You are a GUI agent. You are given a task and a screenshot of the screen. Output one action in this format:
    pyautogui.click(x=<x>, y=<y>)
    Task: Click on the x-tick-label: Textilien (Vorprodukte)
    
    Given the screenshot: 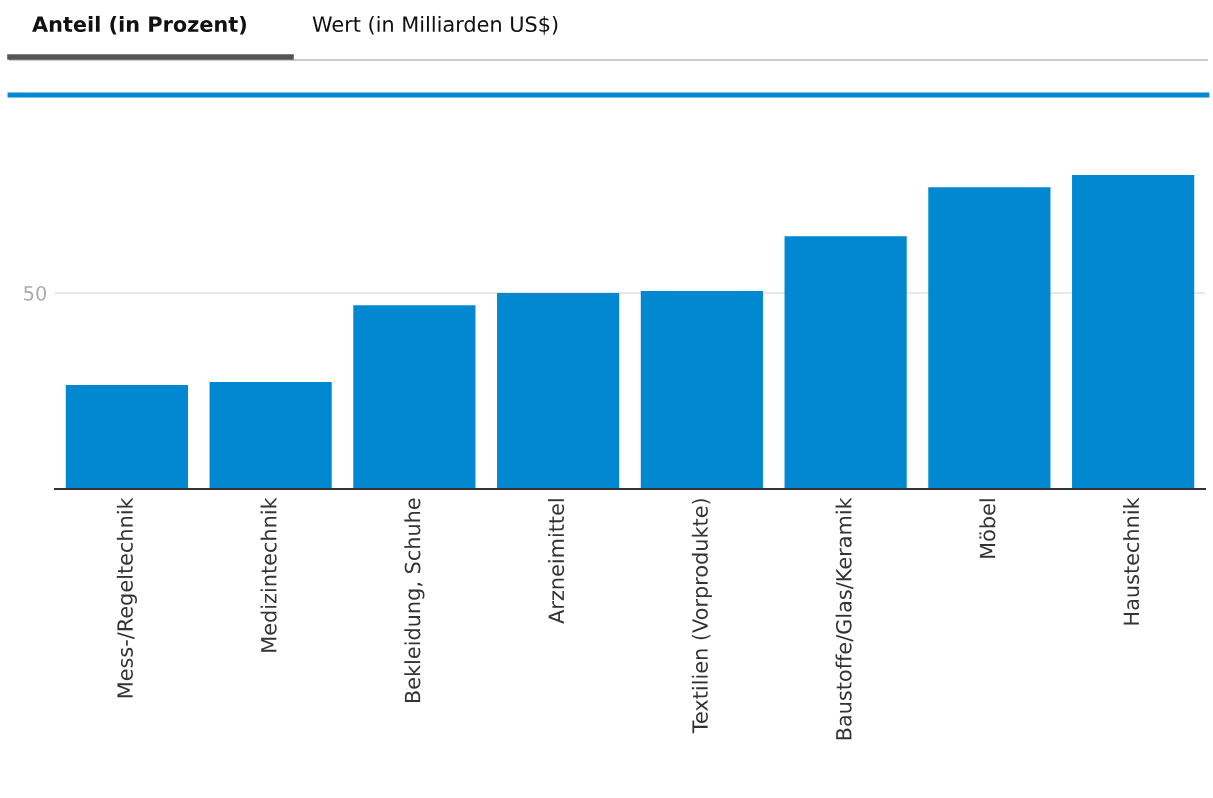 What is the action you would take?
    pyautogui.click(x=701, y=616)
    